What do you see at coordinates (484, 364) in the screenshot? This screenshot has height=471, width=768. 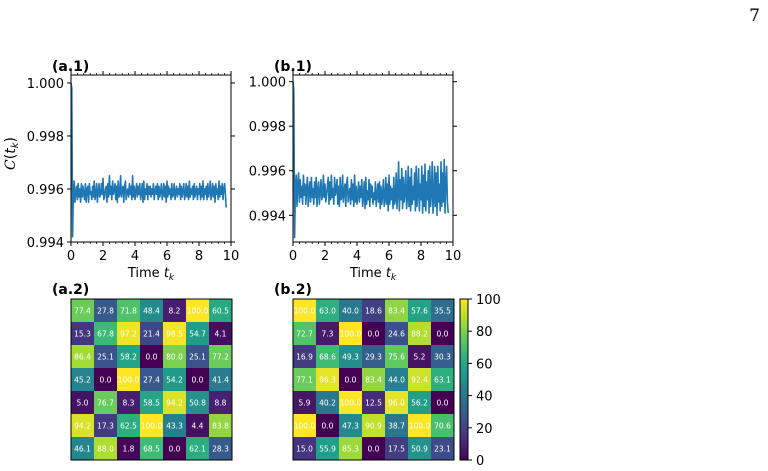 I see `colorbar-tick-label: 60` at bounding box center [484, 364].